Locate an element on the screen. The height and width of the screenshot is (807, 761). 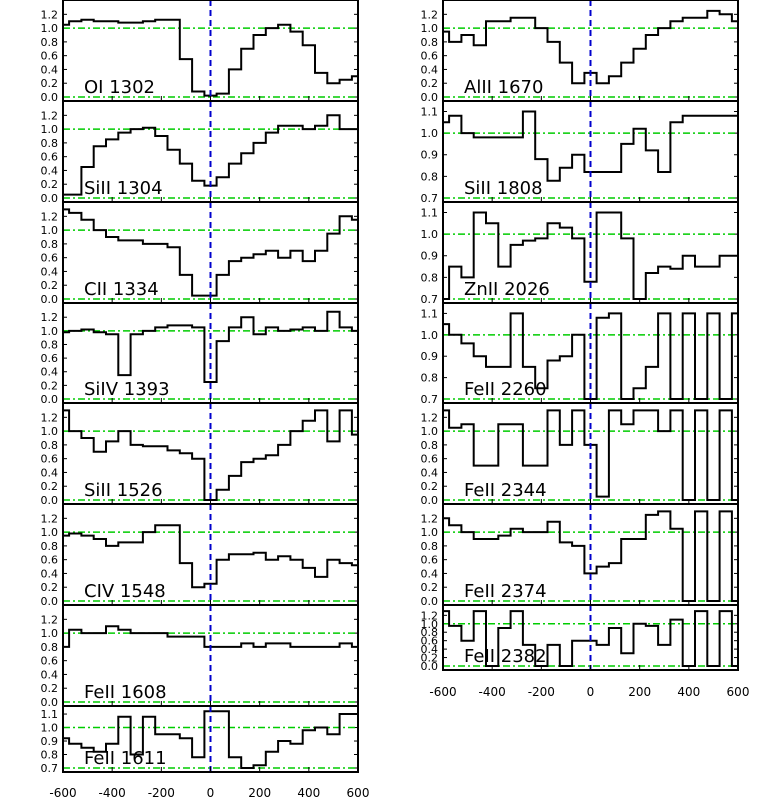
panel-siii-1526: 0.00.20.40.60.81.01.2 SiII 1526 is located at coordinates (200, 454).